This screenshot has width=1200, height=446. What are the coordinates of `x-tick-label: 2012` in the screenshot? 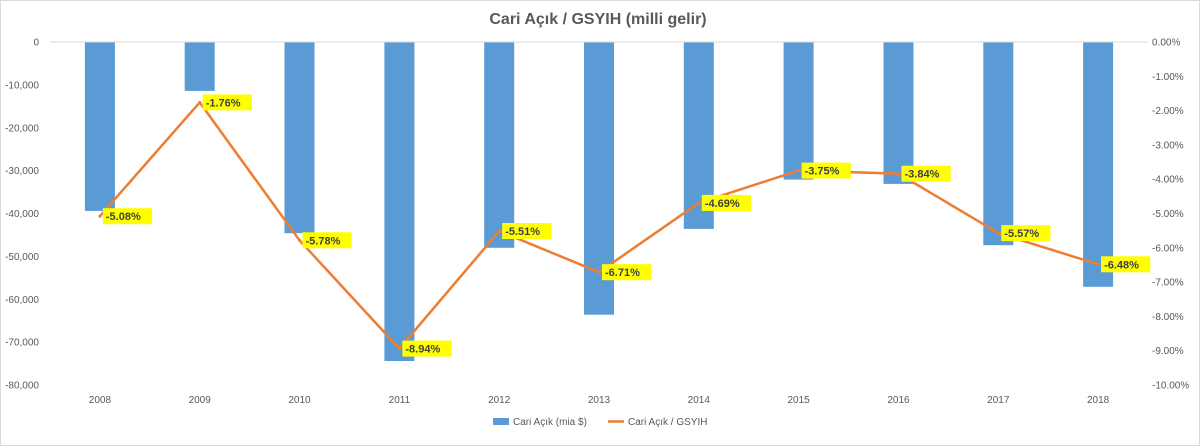 It's located at (499, 400).